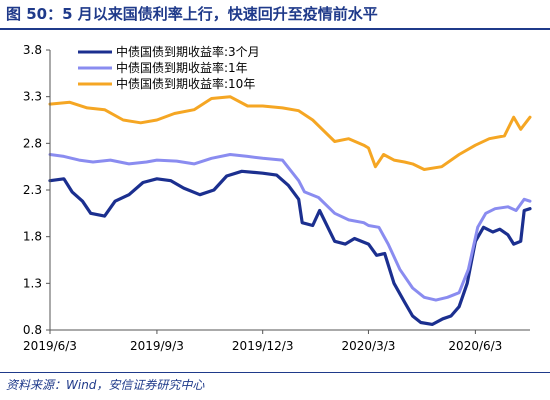  I want to click on y-tick-label: 2.8, so click(32, 143).